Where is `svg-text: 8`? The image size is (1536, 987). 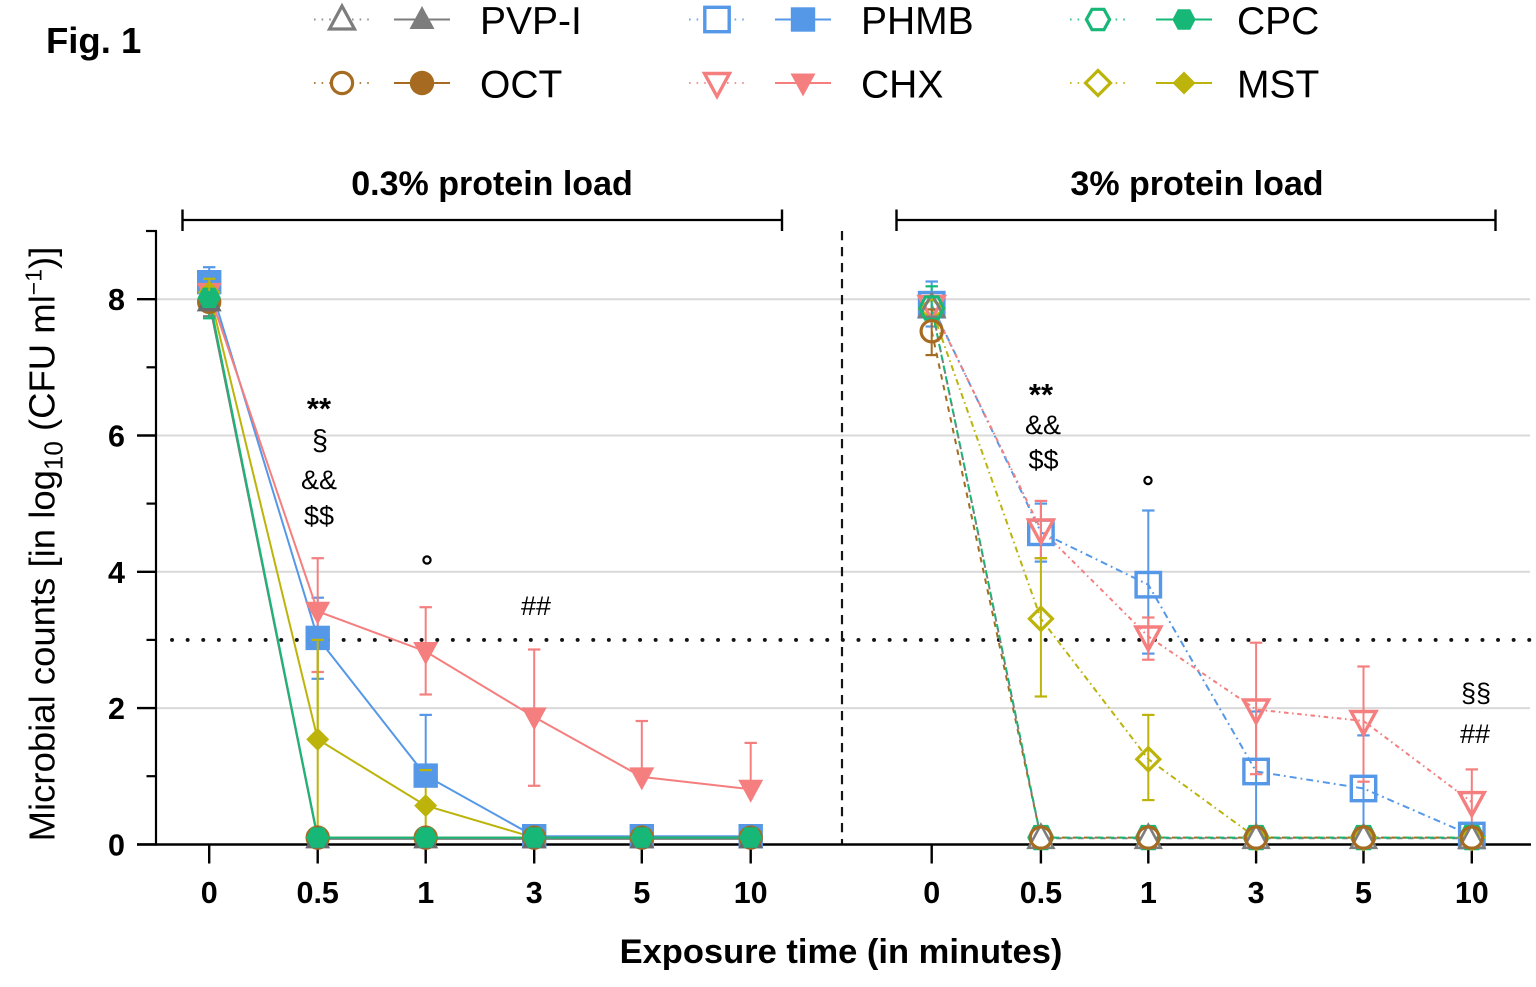 svg-text: 8 is located at coordinates (116, 300).